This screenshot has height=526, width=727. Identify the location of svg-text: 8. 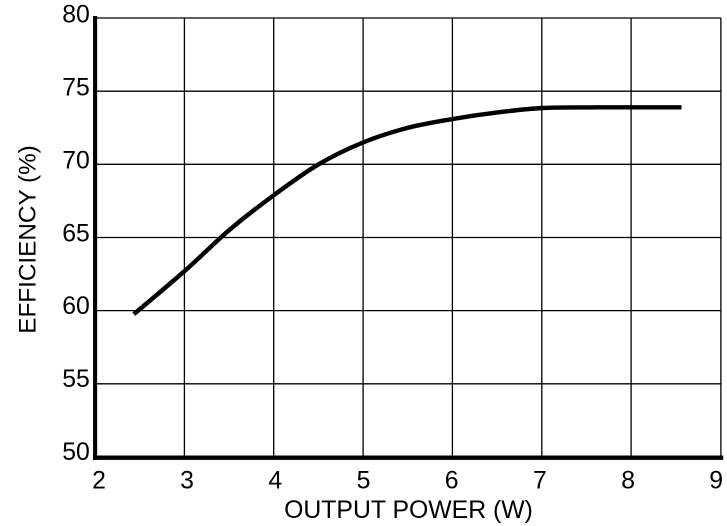
(628, 480).